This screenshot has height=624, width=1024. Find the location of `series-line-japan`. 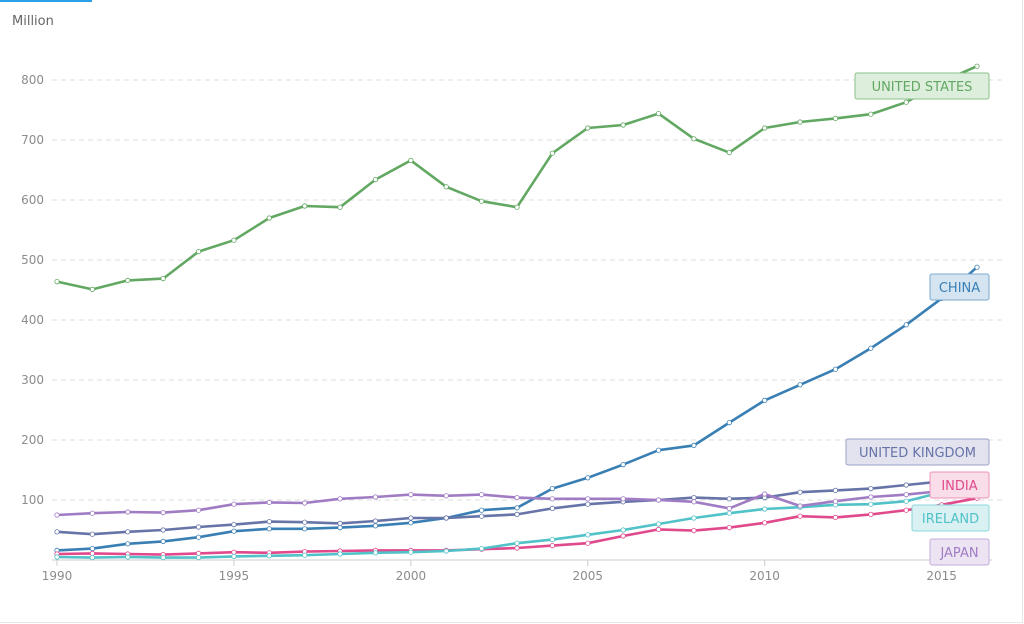

series-line-japan is located at coordinates (517, 501).